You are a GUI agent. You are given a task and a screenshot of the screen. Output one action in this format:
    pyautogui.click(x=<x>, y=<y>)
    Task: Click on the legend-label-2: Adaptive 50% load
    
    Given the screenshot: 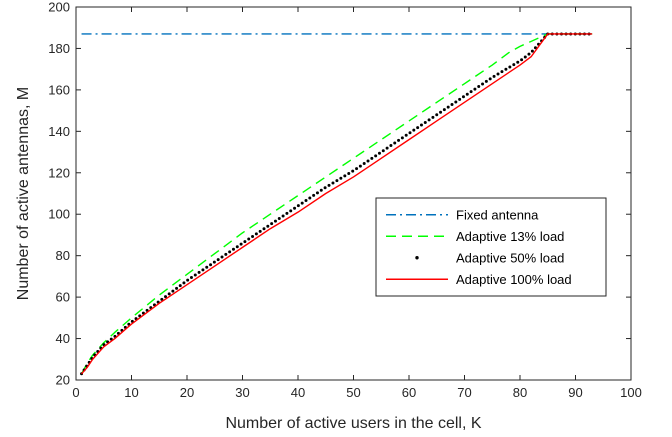 What is the action you would take?
    pyautogui.click(x=510, y=257)
    